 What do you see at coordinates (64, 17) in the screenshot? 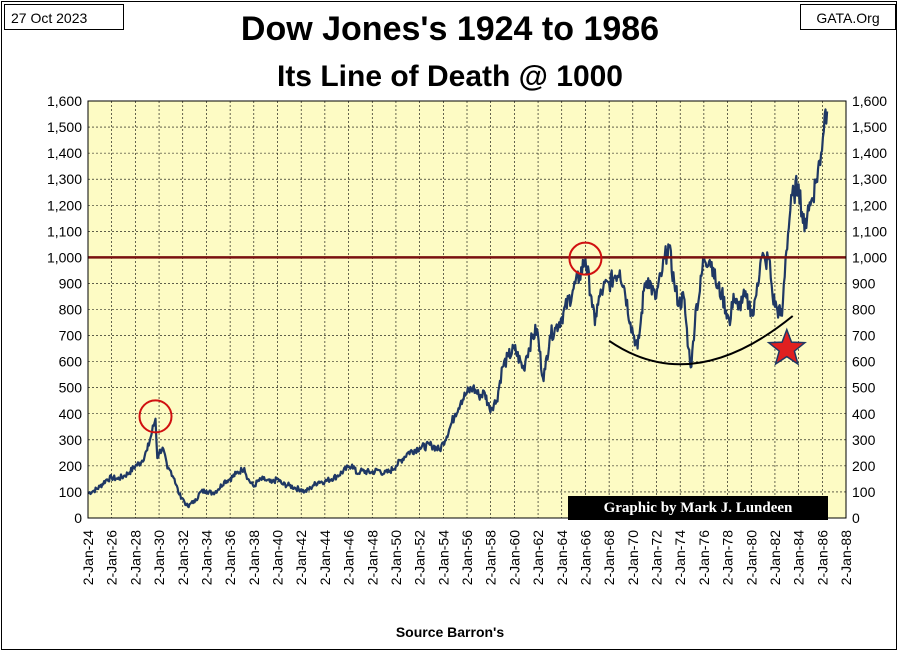
I see `date-label: 27 Oct 2023` at bounding box center [64, 17].